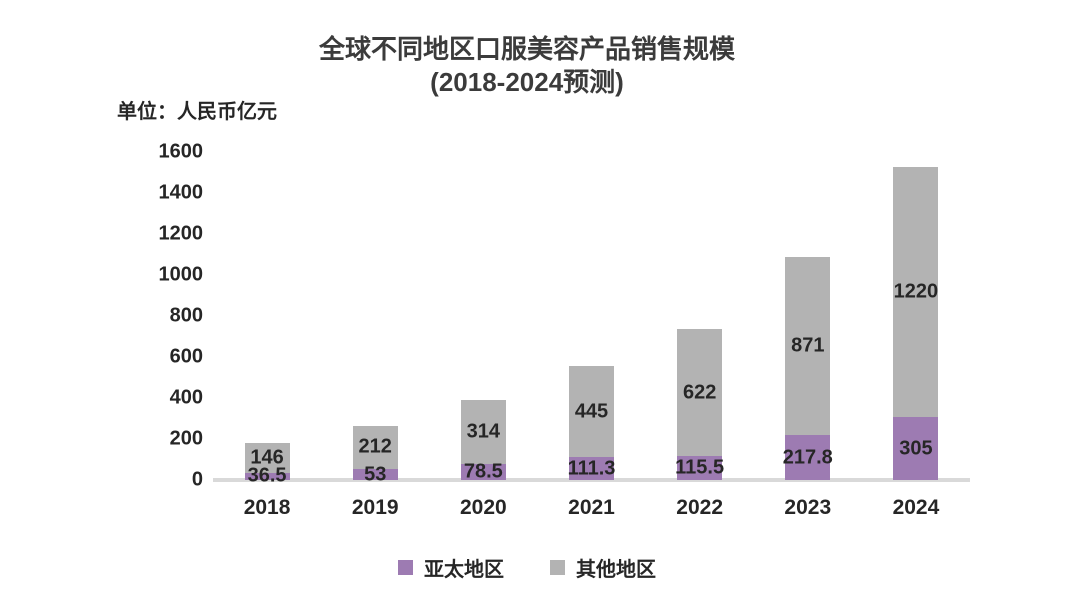 The width and height of the screenshot is (1080, 605). I want to click on bar-value-label: 314, so click(483, 431).